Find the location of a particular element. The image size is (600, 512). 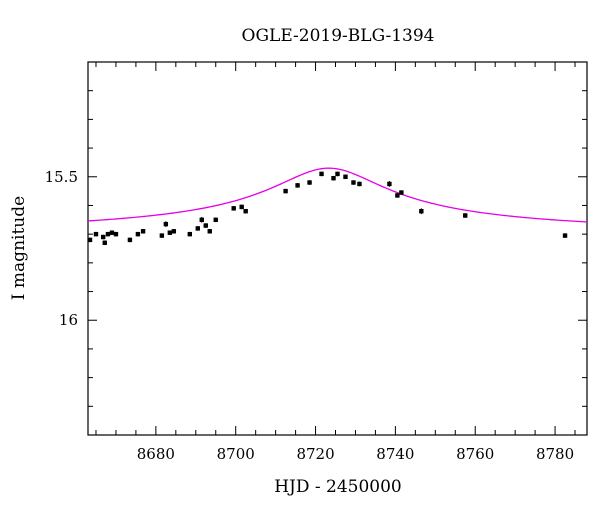

y-tick-label: 16 is located at coordinates (68, 320).